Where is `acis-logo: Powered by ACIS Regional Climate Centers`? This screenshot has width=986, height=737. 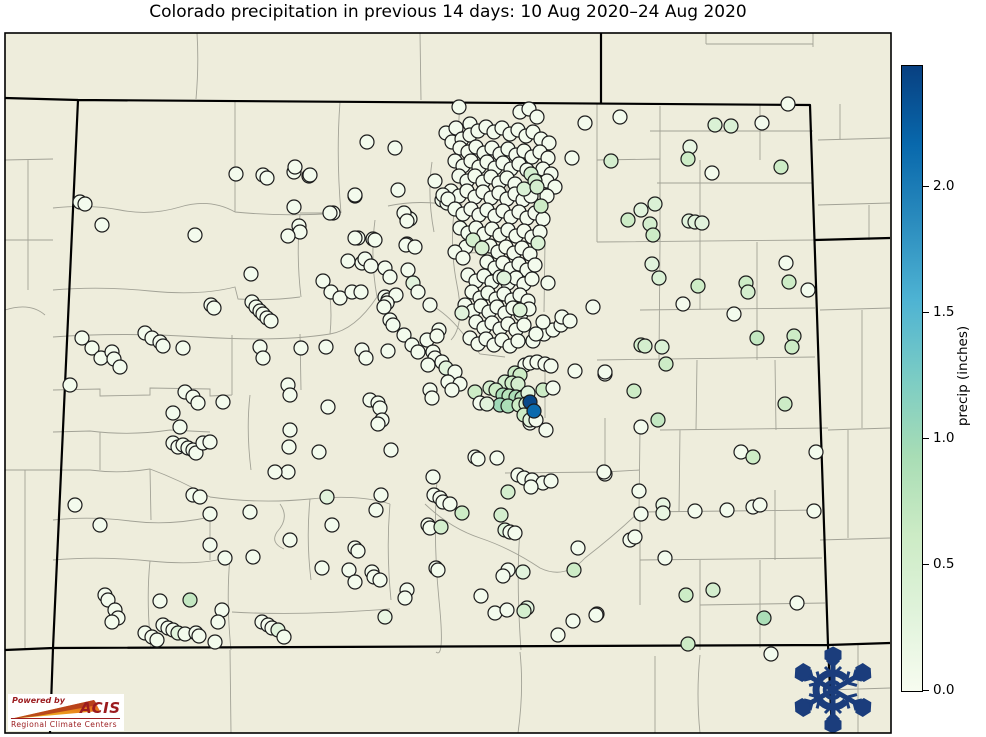 acis-logo: Powered by ACIS Regional Climate Centers is located at coordinates (66, 712).